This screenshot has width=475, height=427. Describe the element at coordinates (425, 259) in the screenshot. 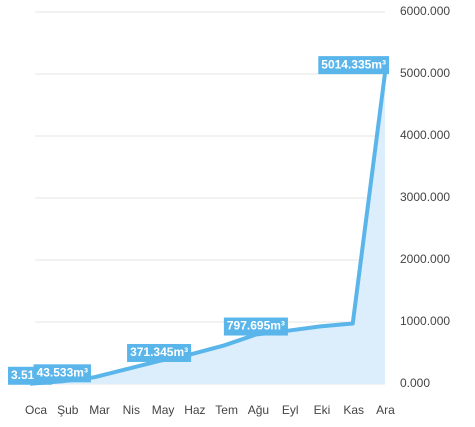

I see `y-tick-label: 2000.000` at that location.